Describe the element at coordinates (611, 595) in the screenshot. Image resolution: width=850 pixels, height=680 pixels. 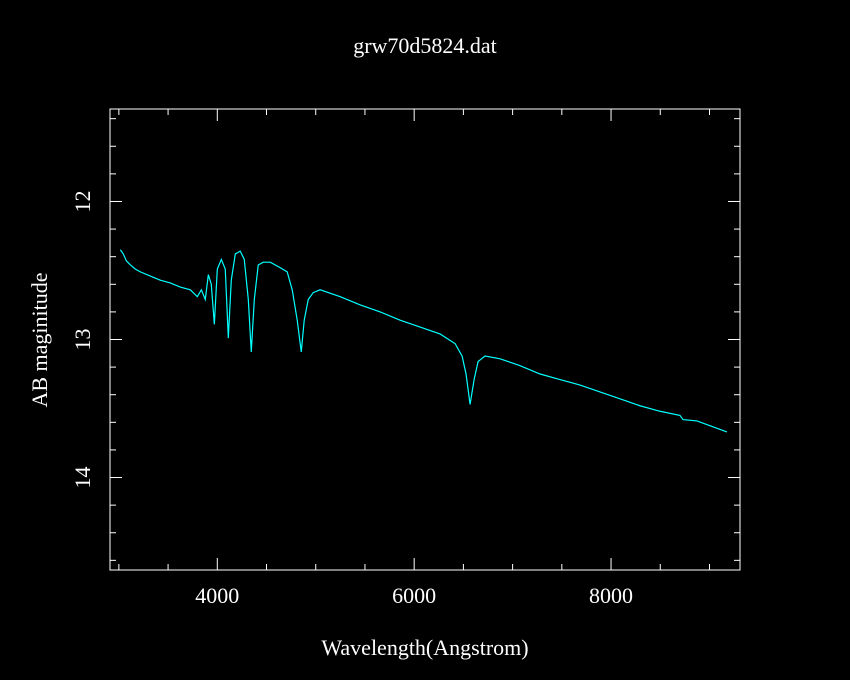
I see `x-tick-label: 8000` at that location.